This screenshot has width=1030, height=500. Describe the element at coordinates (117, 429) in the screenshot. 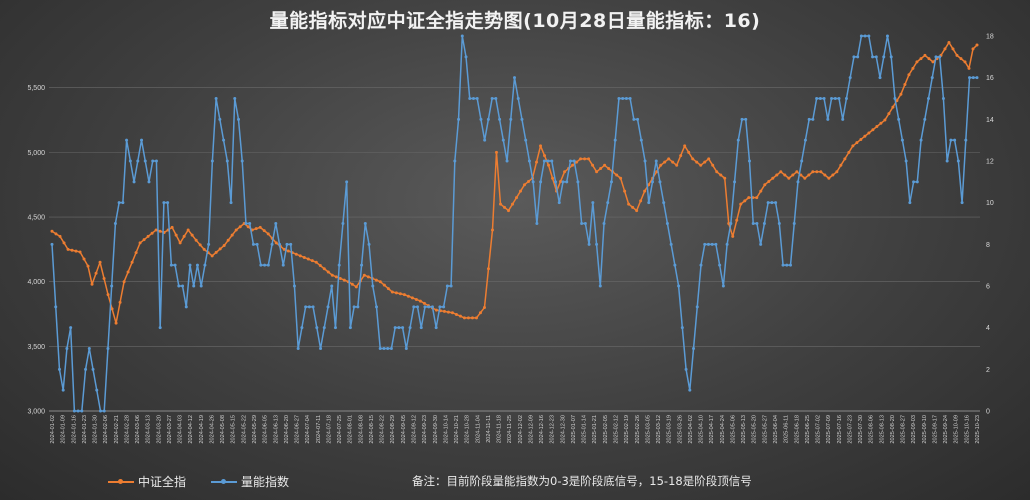

I see `x-tick-label: 2024-02-21` at that location.